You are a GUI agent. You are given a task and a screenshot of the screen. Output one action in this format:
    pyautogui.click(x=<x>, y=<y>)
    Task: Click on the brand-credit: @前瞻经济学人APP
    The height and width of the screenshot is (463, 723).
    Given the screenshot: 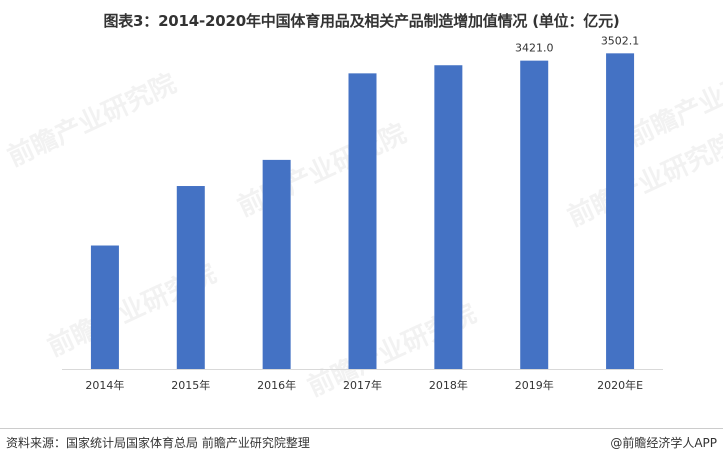 What is the action you would take?
    pyautogui.click(x=663, y=443)
    